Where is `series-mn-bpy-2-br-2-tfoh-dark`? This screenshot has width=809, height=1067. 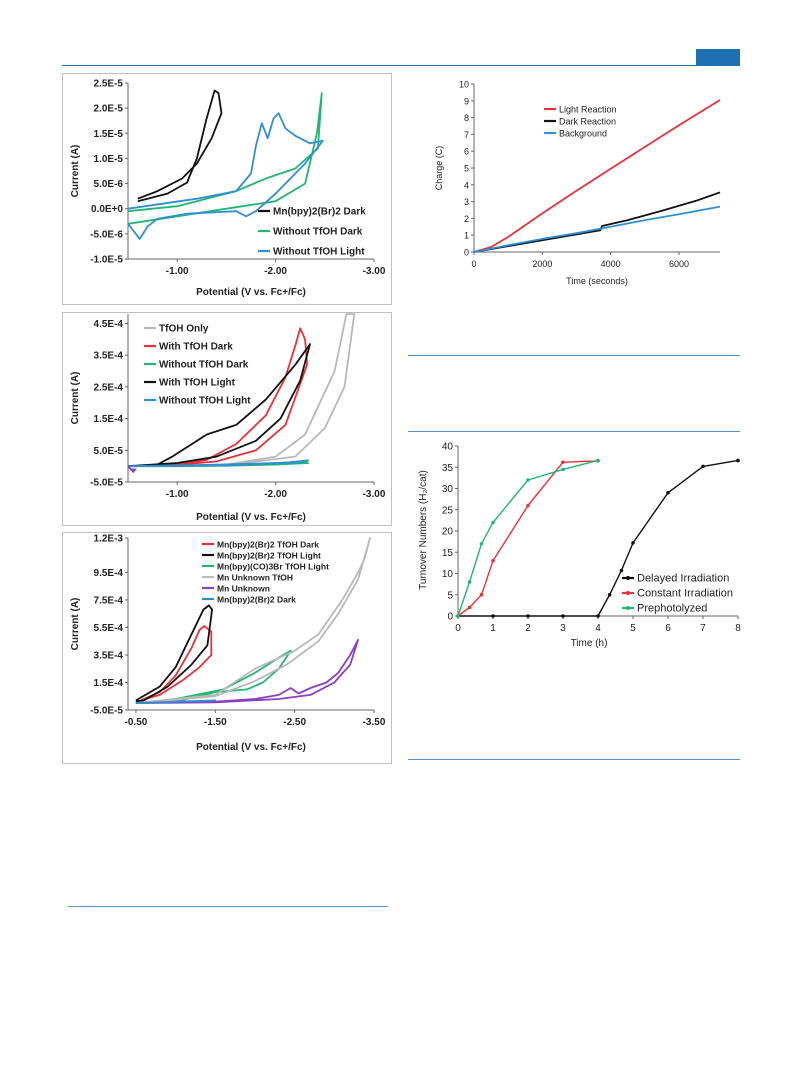 series-mn-bpy-2-br-2-tfoh-dark is located at coordinates (174, 664).